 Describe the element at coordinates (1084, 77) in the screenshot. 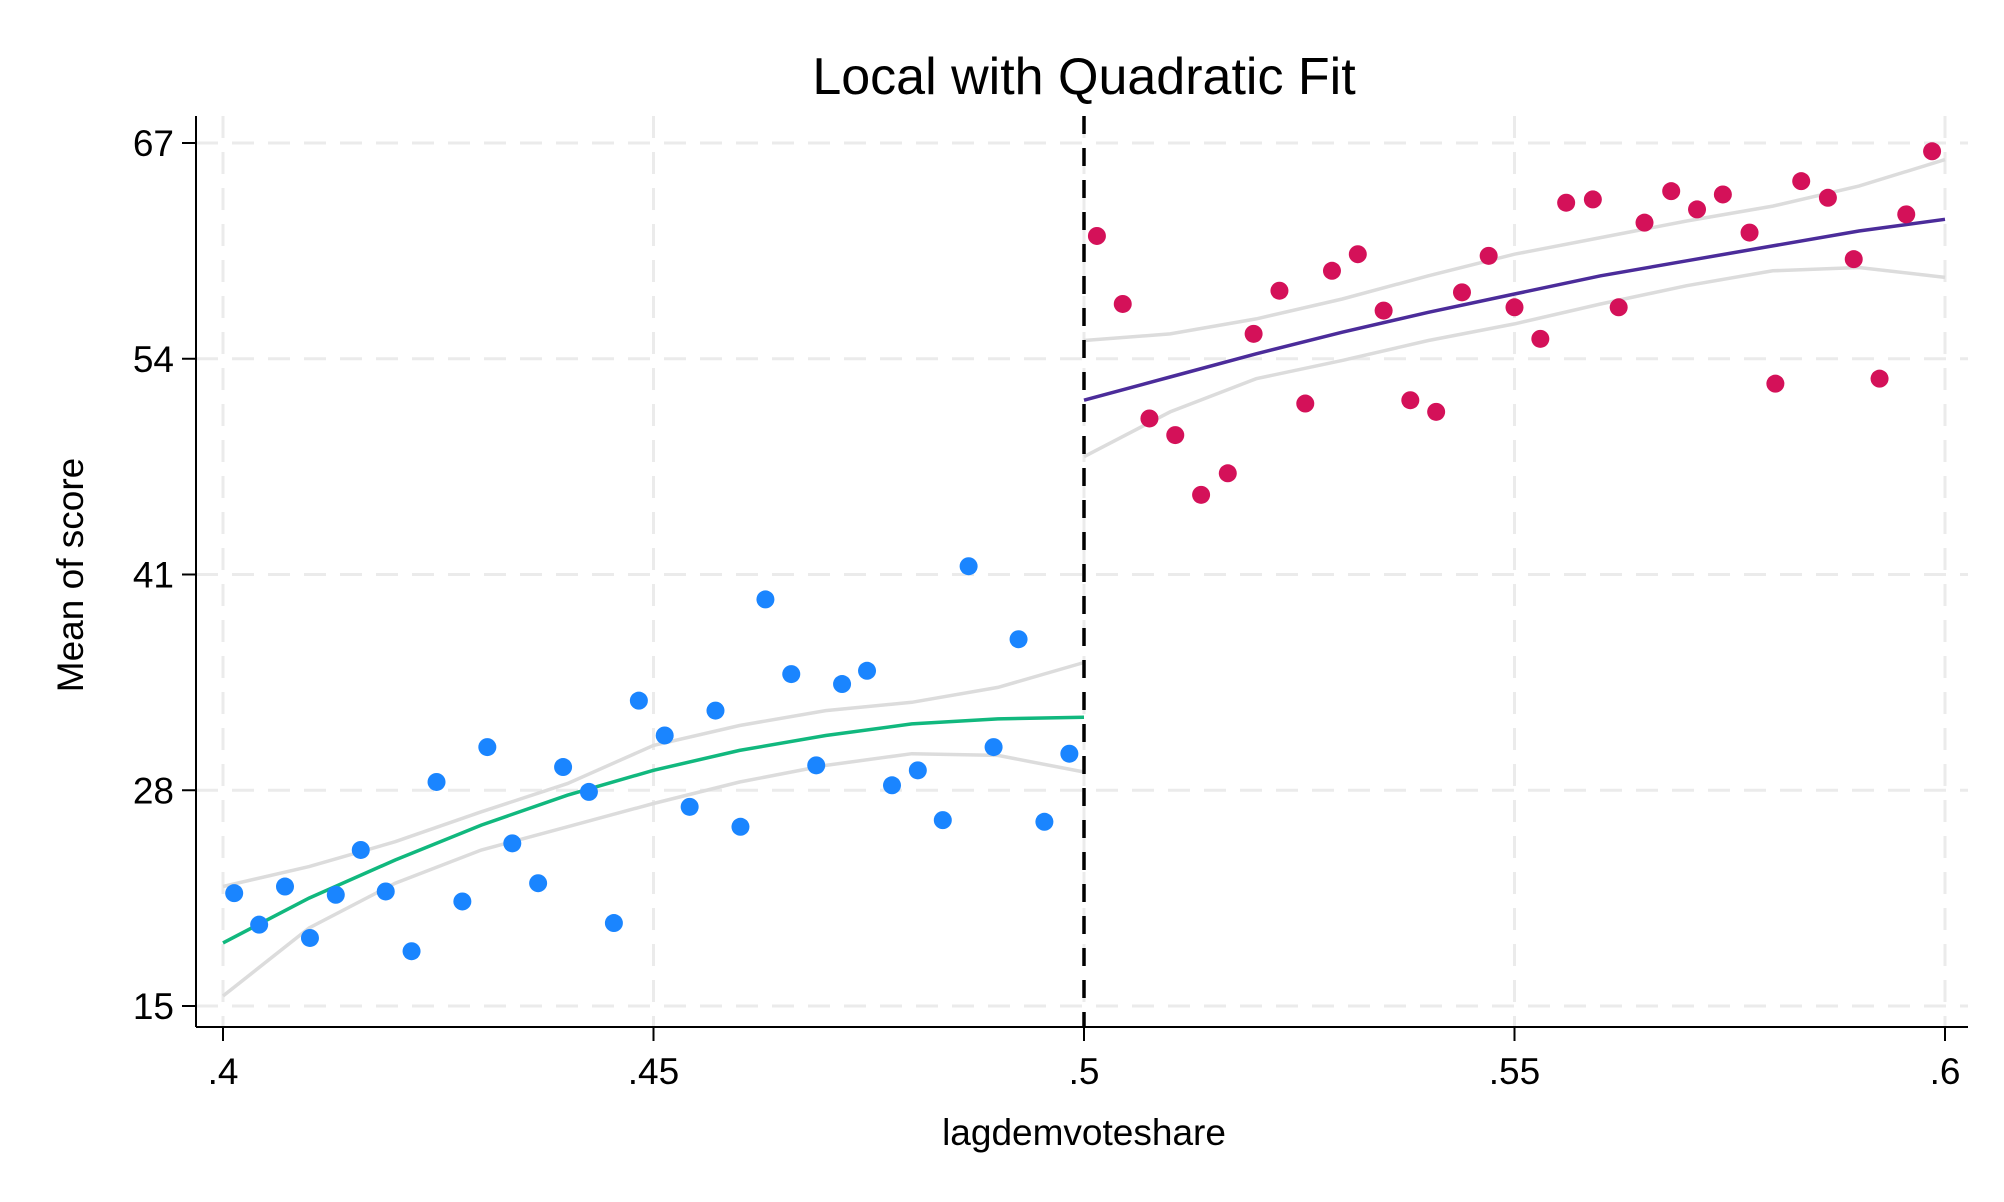

I see `chart-title: Local with Quadratic Fit` at that location.